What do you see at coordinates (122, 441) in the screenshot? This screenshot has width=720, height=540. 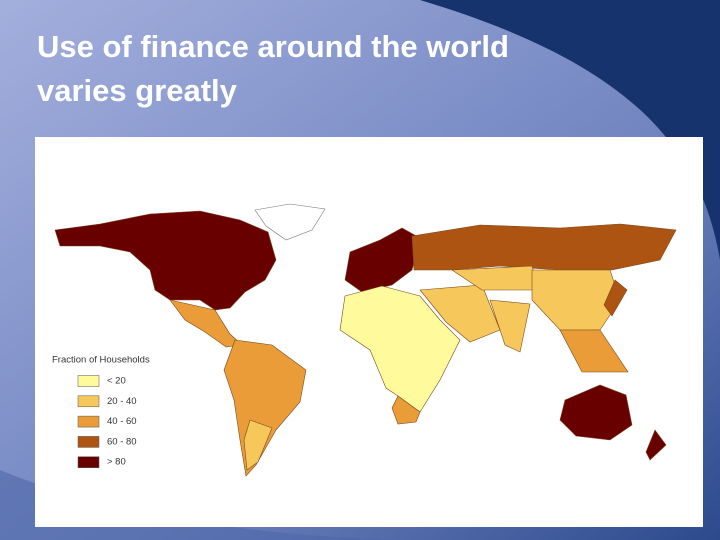 I see `legend-label: 60 - 80` at bounding box center [122, 441].